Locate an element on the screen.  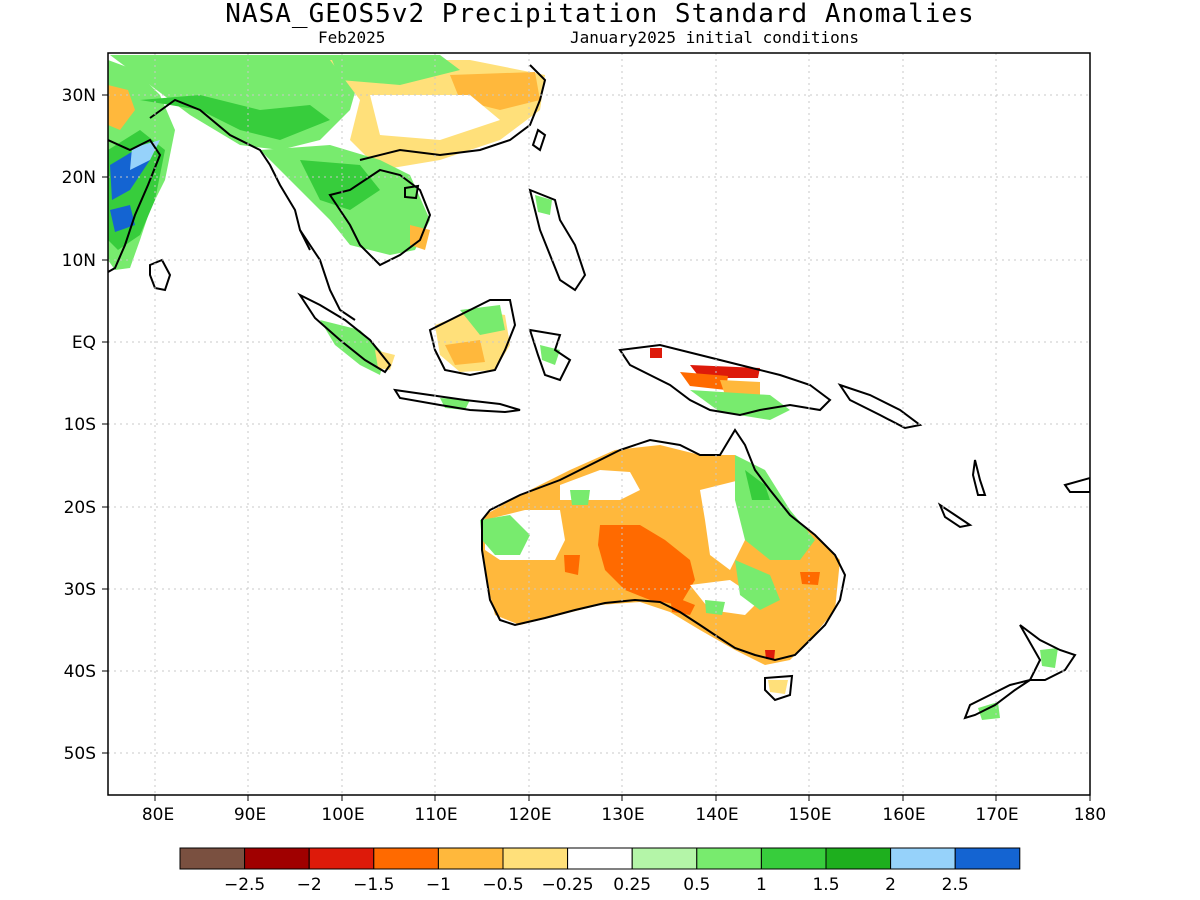
coast-borneo is located at coordinates (472, 338).